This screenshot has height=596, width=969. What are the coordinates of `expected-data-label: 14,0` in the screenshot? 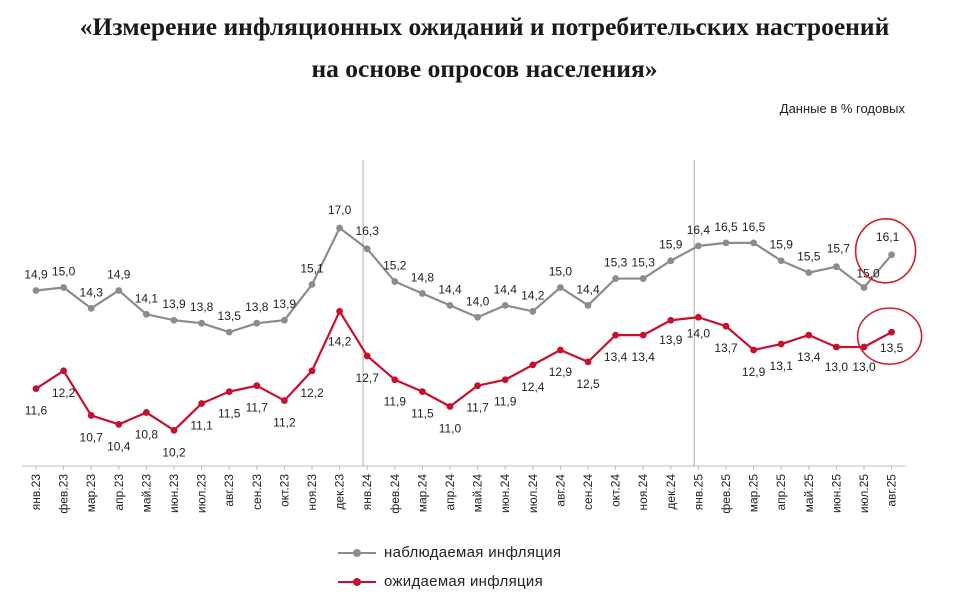 It's located at (699, 333).